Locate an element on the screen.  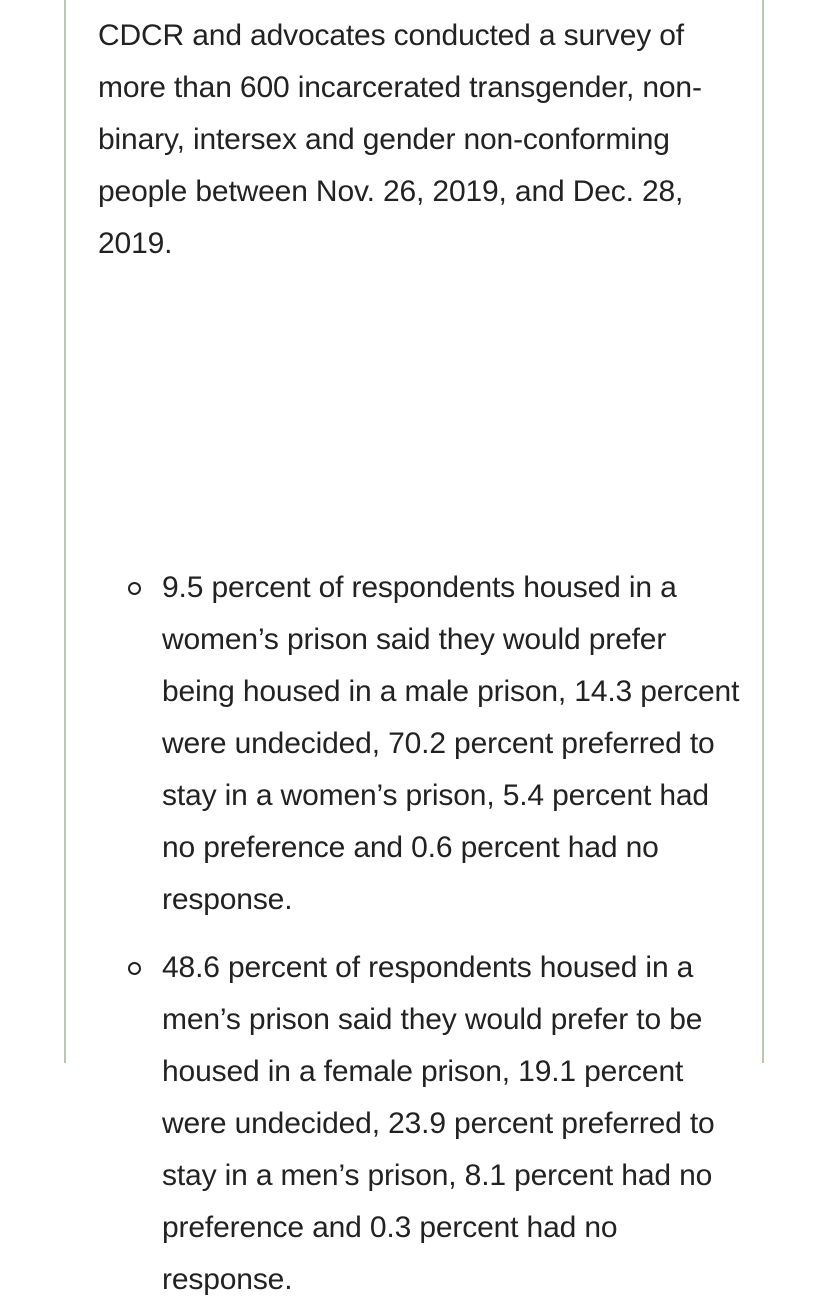
content-border-right is located at coordinates (763, 531).